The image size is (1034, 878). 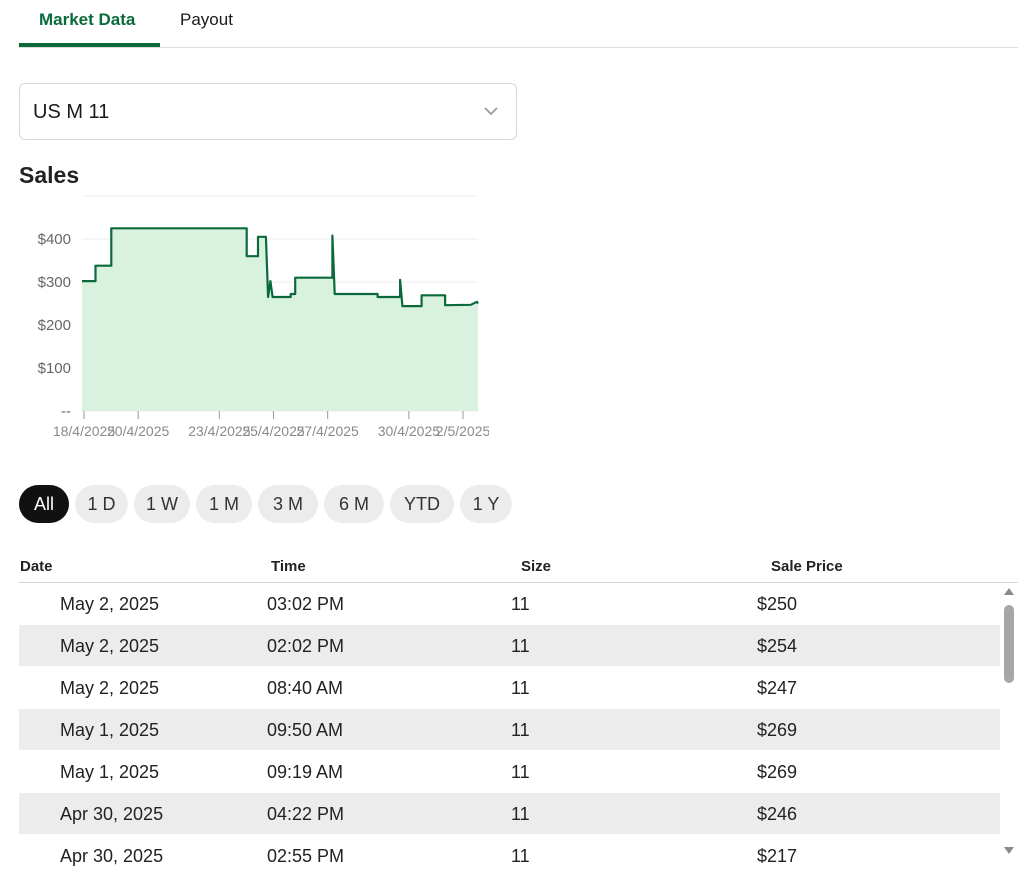 I want to click on tab-payout: Payout, so click(x=206, y=19).